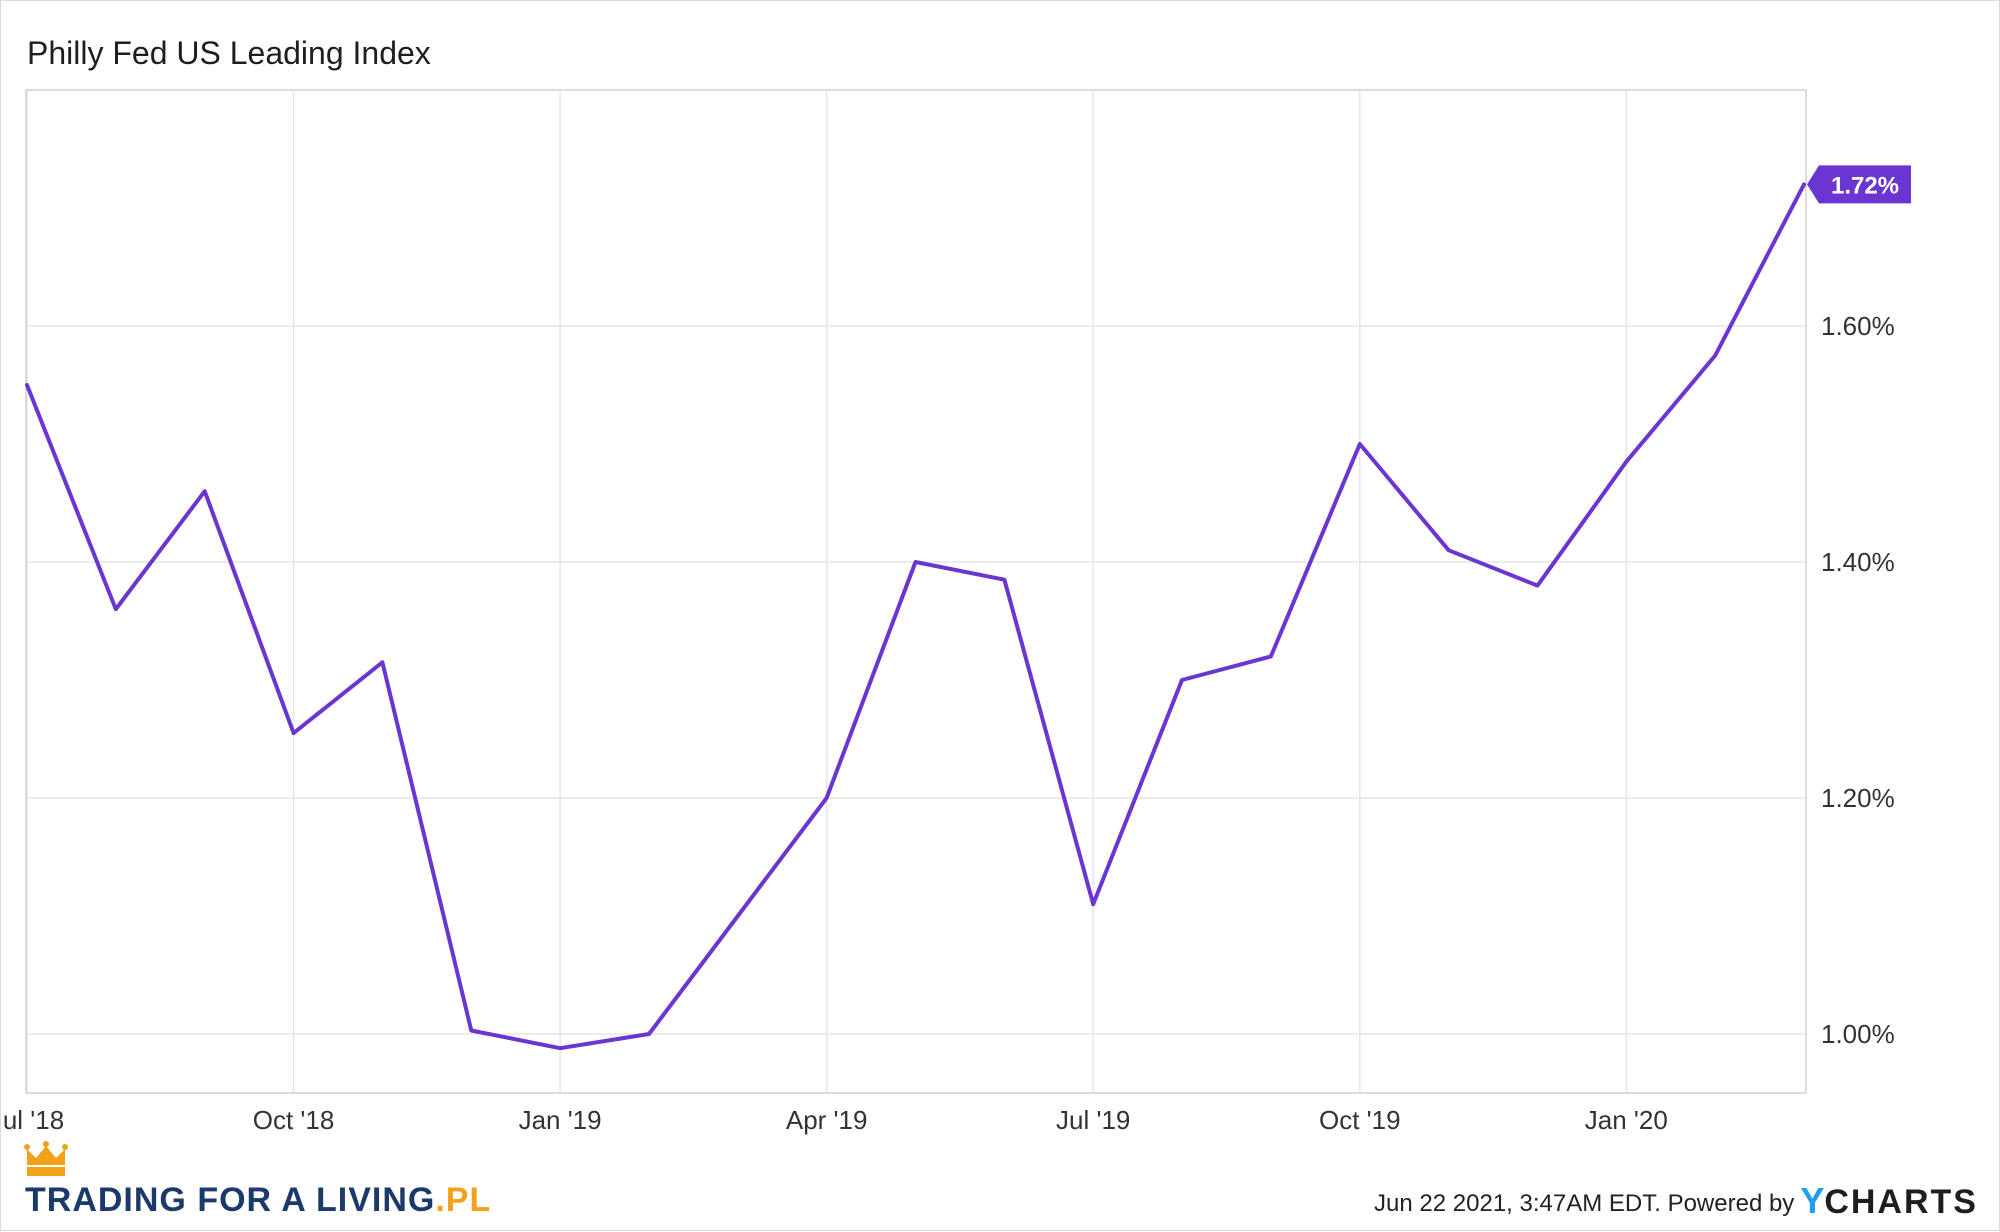  I want to click on x-tick-label-2: Jan '19, so click(560, 1120).